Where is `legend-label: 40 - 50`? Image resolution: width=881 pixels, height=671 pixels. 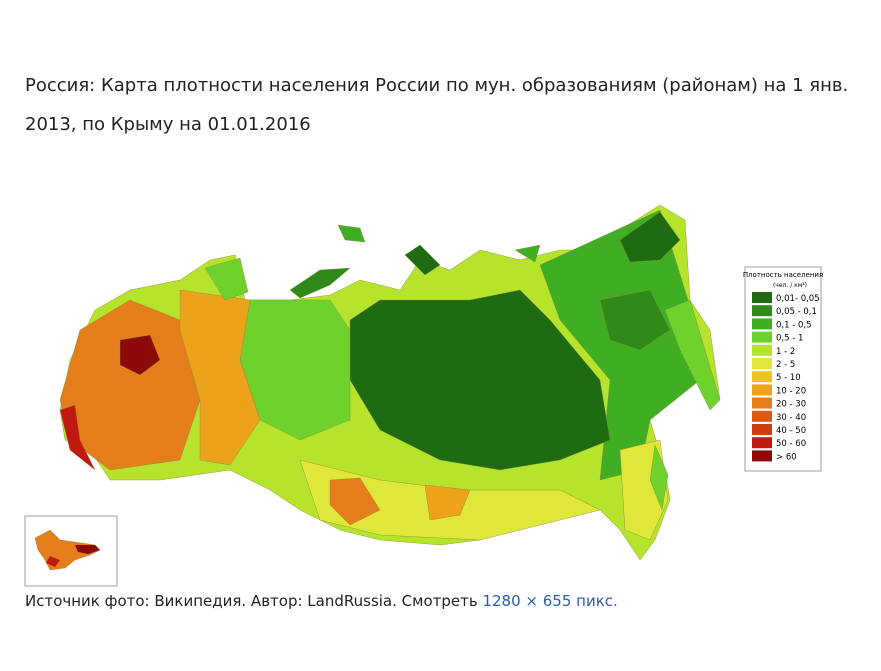
legend-label: 40 - 50 is located at coordinates (791, 431).